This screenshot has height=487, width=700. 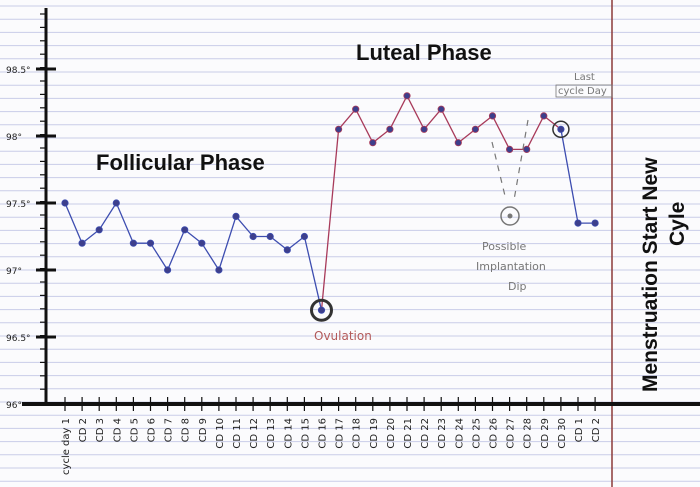 I want to click on y-tick-group: 96° 96.5° 97° 97.5° 98° 98.5°, so click(x=31, y=212).